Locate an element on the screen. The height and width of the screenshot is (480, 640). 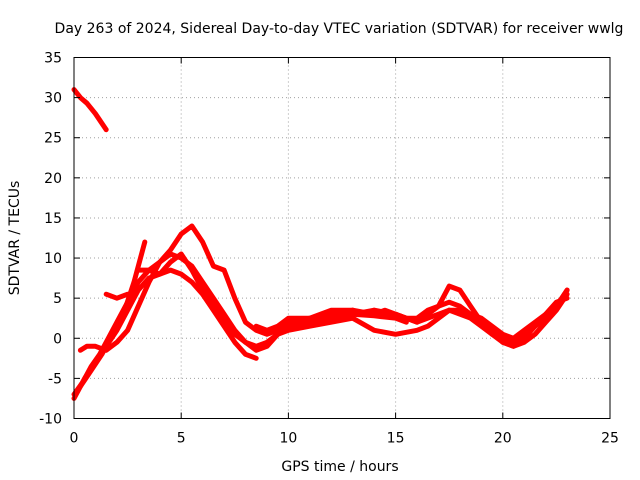
x-tick-label: 20 is located at coordinates (503, 439).